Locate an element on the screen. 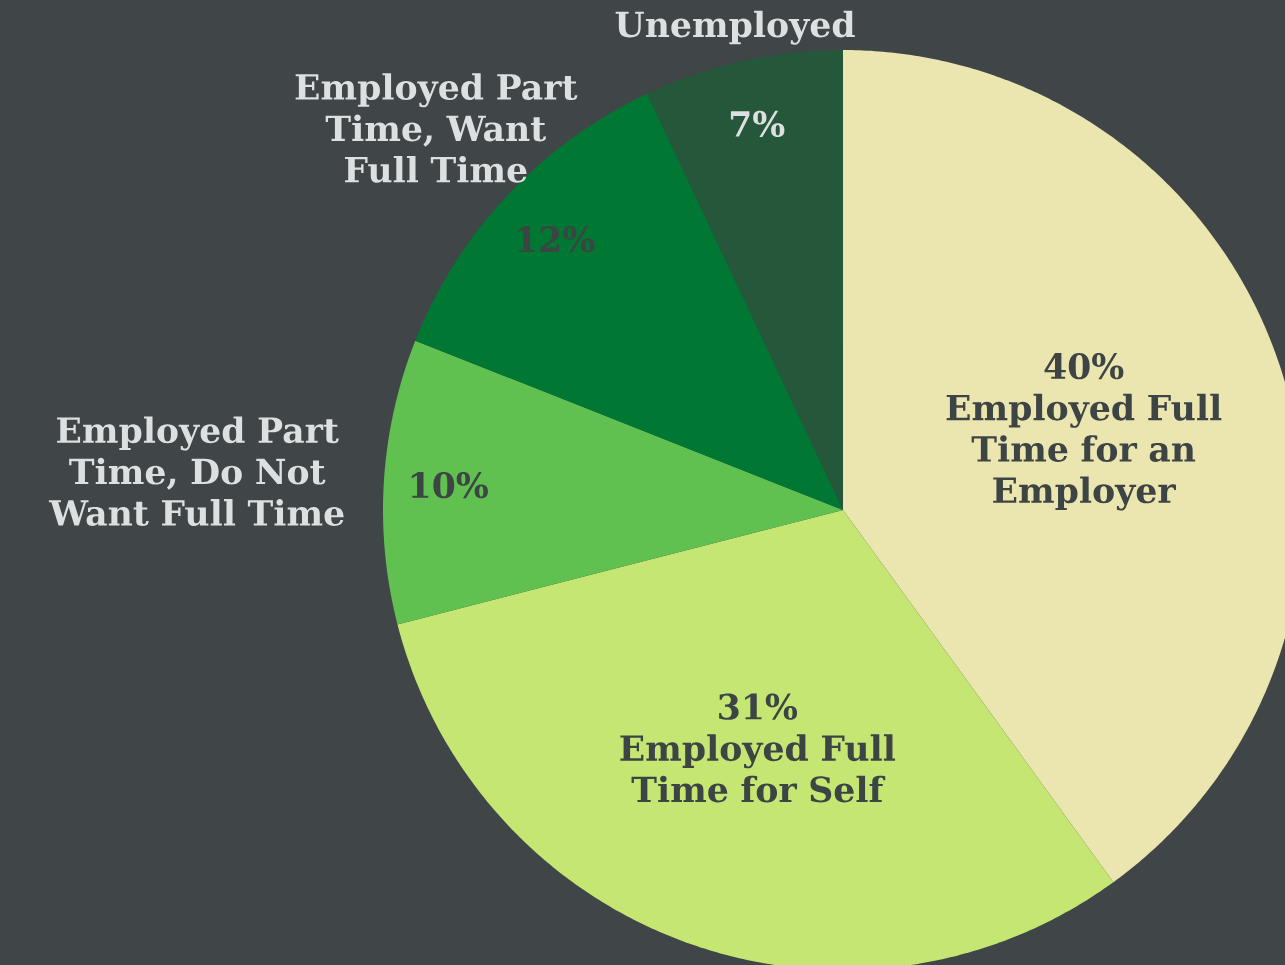 The height and width of the screenshot is (965, 1285). data-label: 10% is located at coordinates (449, 485).